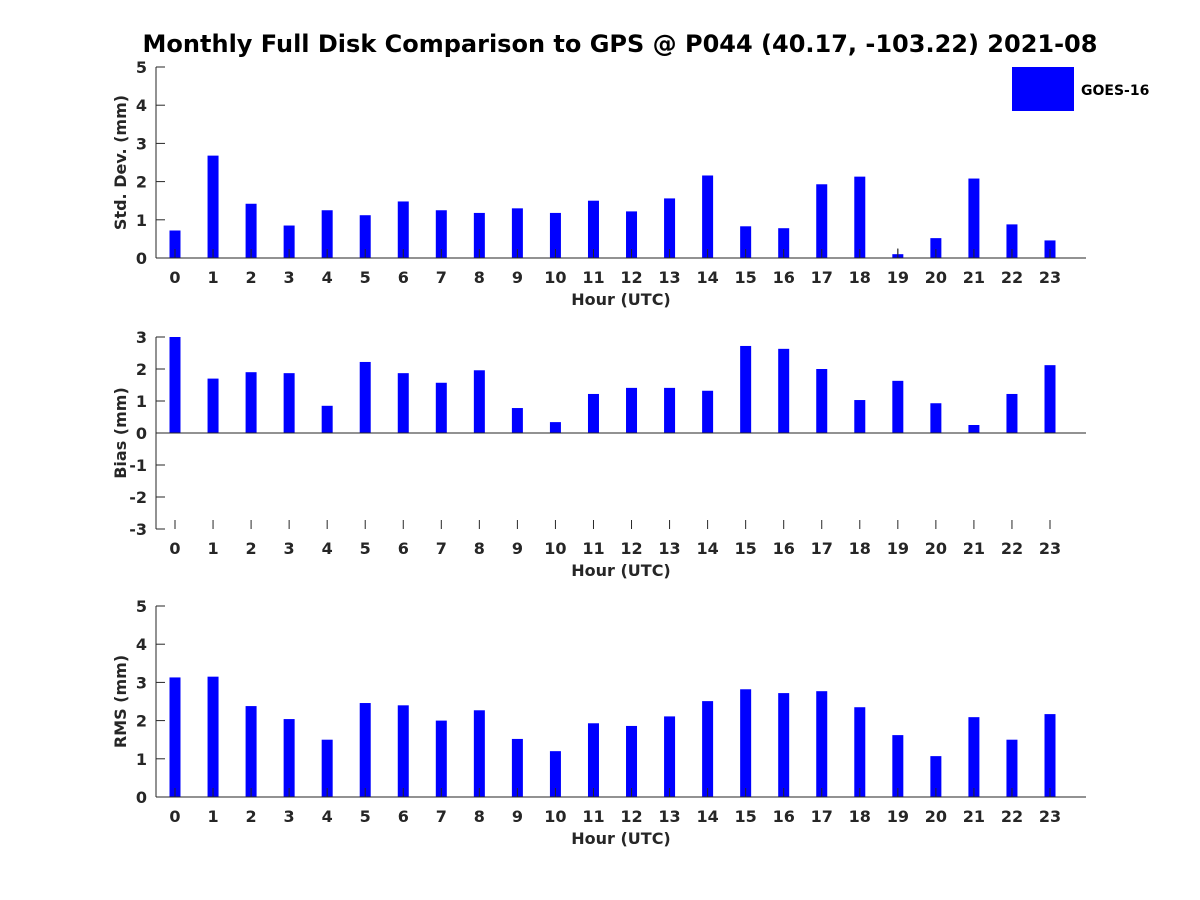  What do you see at coordinates (441, 548) in the screenshot?
I see `x-tick-label: 7` at bounding box center [441, 548].